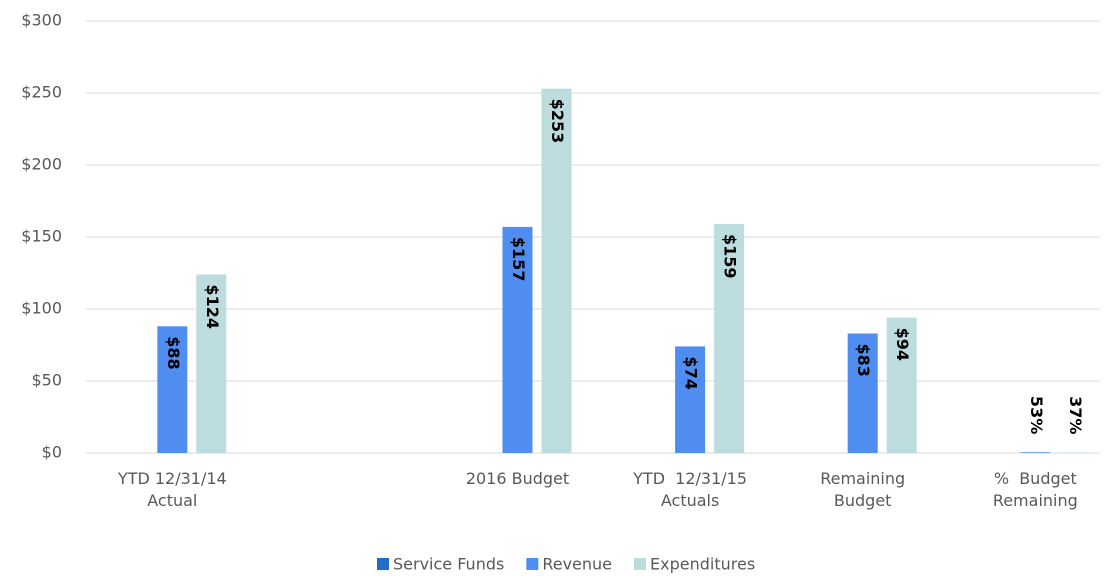 The width and height of the screenshot is (1117, 576). What do you see at coordinates (1036, 415) in the screenshot?
I see `data-label: 53%` at bounding box center [1036, 415].